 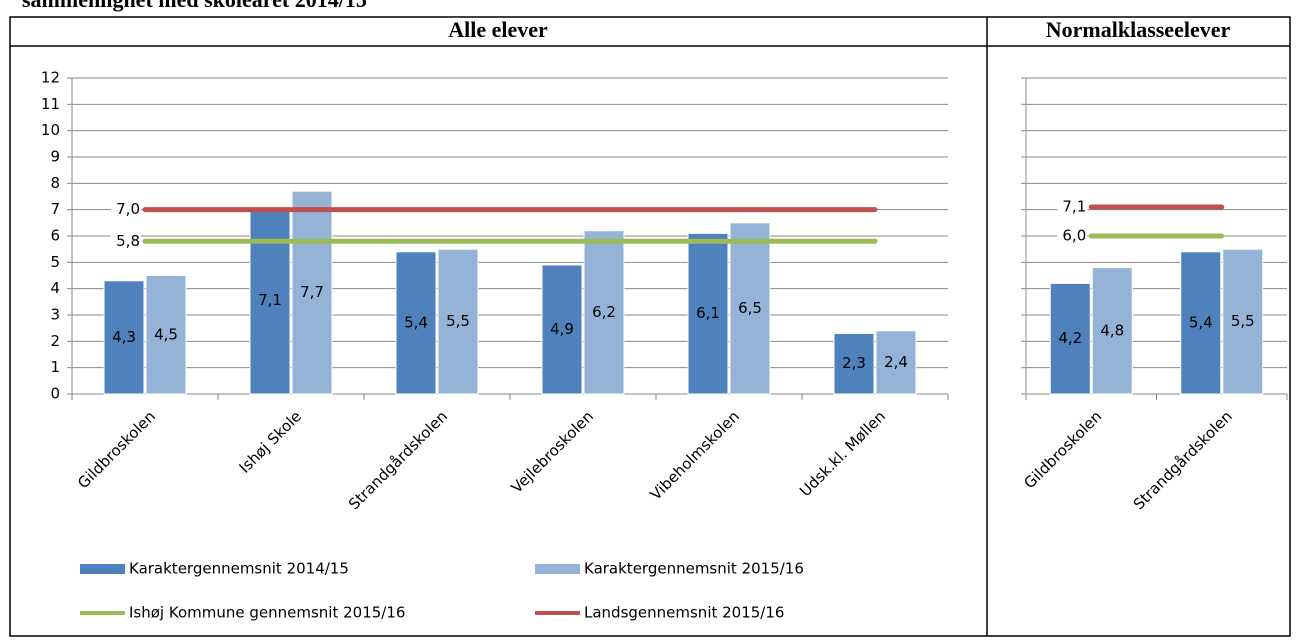 I want to click on y-tick-label: 7, so click(x=55, y=209).